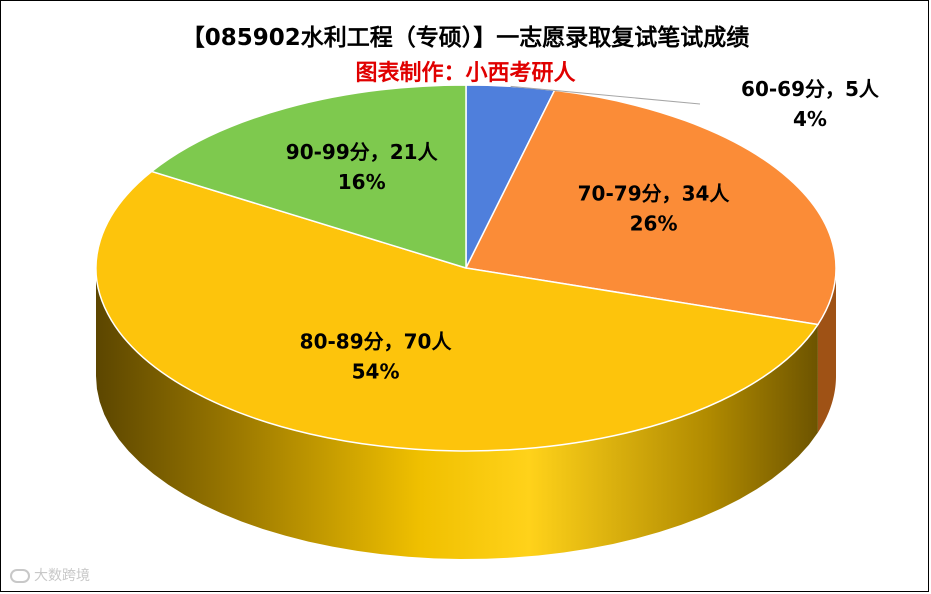  I want to click on slice-label-60-69: 60-69分，5人, so click(810, 89).